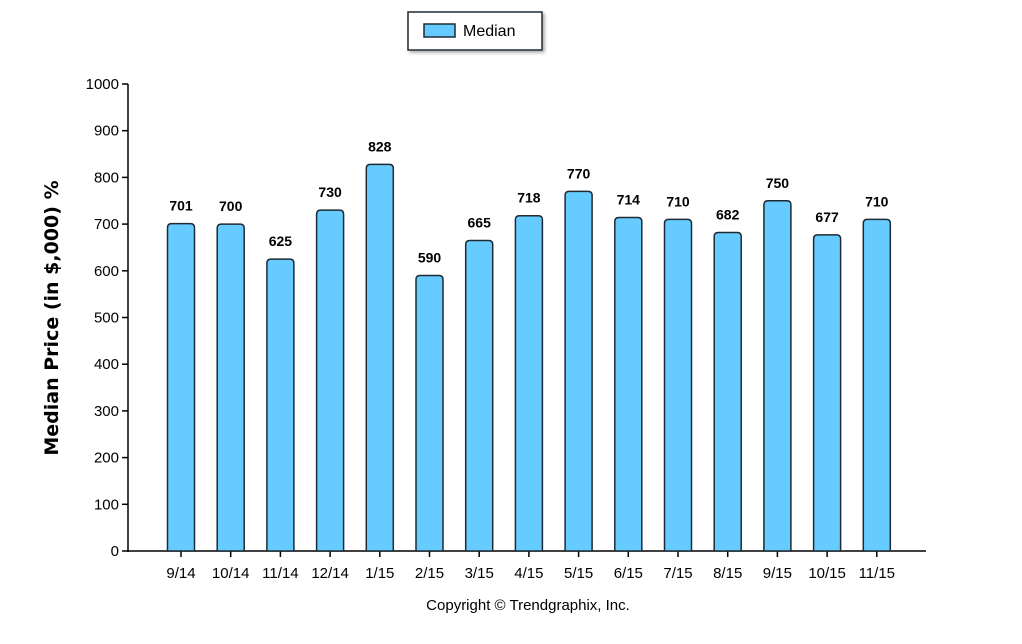 This screenshot has width=1022, height=644. Describe the element at coordinates (180, 573) in the screenshot. I see `x-tick-label: 9/14` at that location.